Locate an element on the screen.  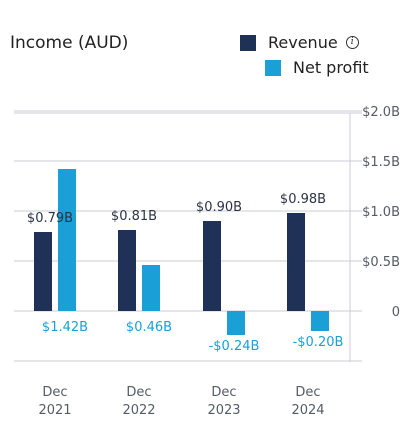
legend-label-revenue: Revenue is located at coordinates (303, 42).